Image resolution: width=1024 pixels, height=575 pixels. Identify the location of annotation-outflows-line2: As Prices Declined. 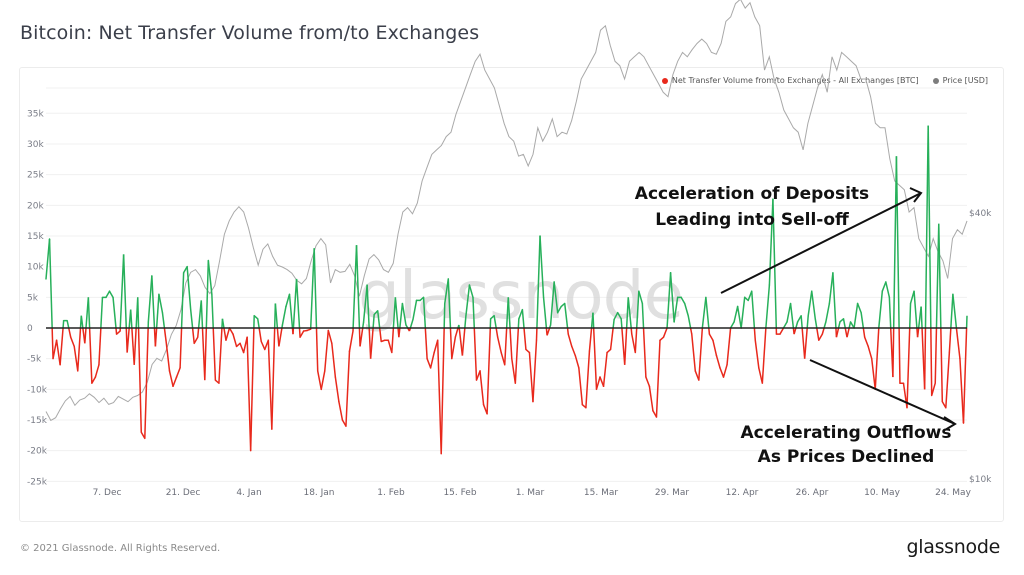
(846, 457).